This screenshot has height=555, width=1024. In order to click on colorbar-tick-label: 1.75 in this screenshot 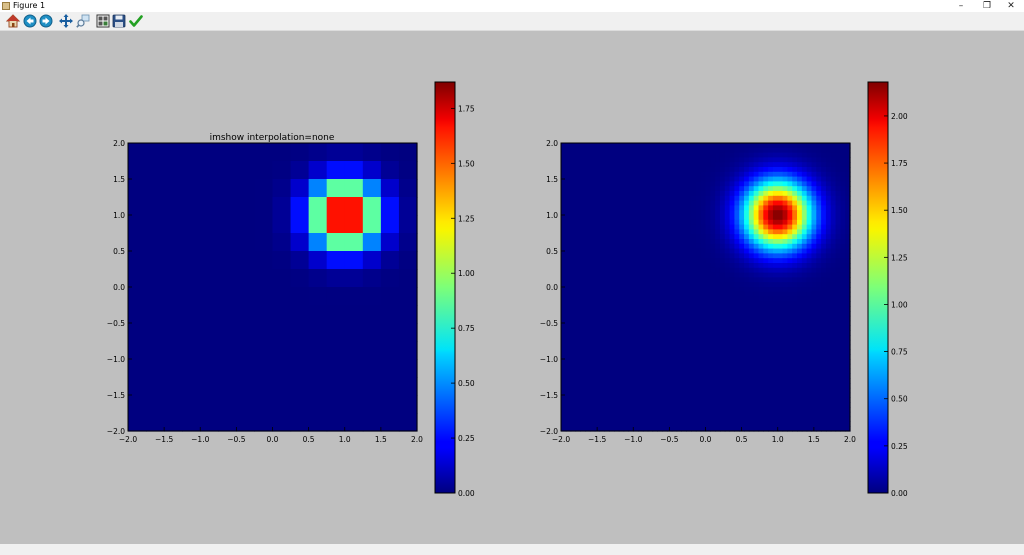, I will do `click(466, 108)`.